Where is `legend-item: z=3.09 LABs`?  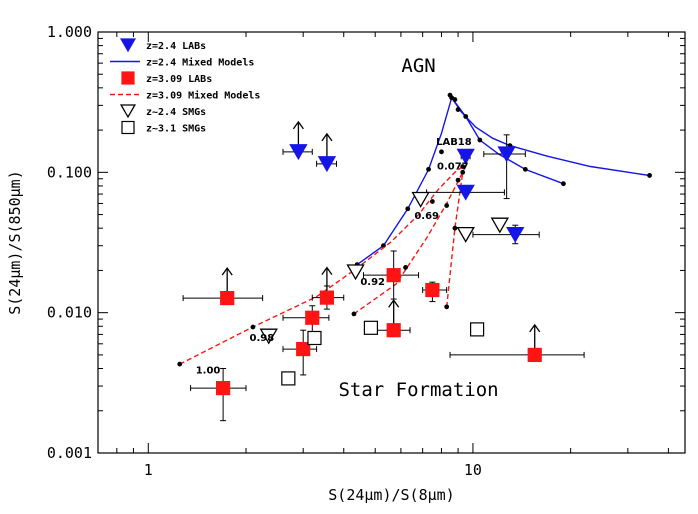 legend-item: z=3.09 LABs is located at coordinates (166, 78).